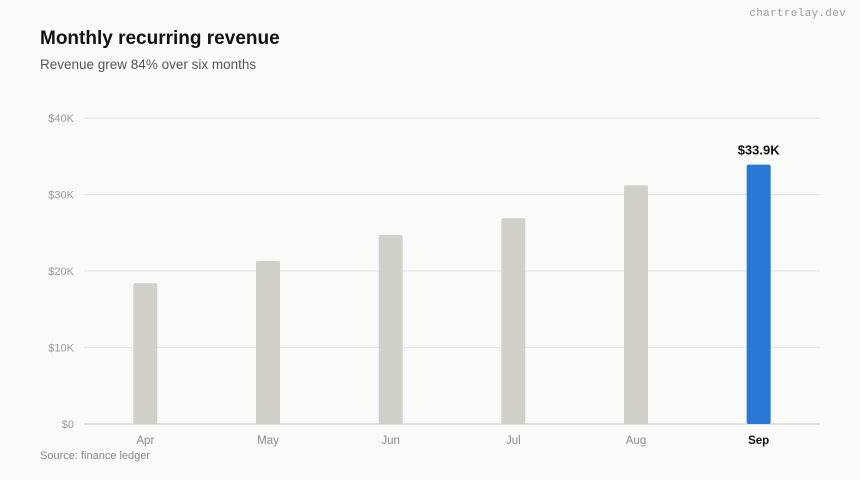 This screenshot has width=860, height=480. What do you see at coordinates (758, 294) in the screenshot?
I see `bar-sep` at bounding box center [758, 294].